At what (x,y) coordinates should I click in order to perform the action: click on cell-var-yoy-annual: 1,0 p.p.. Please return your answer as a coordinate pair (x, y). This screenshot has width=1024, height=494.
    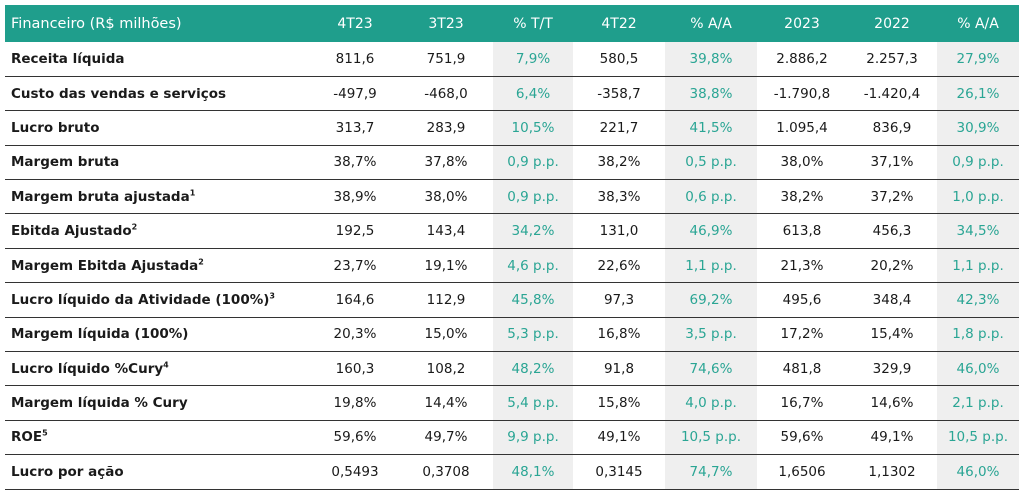
    Looking at the image, I should click on (978, 197).